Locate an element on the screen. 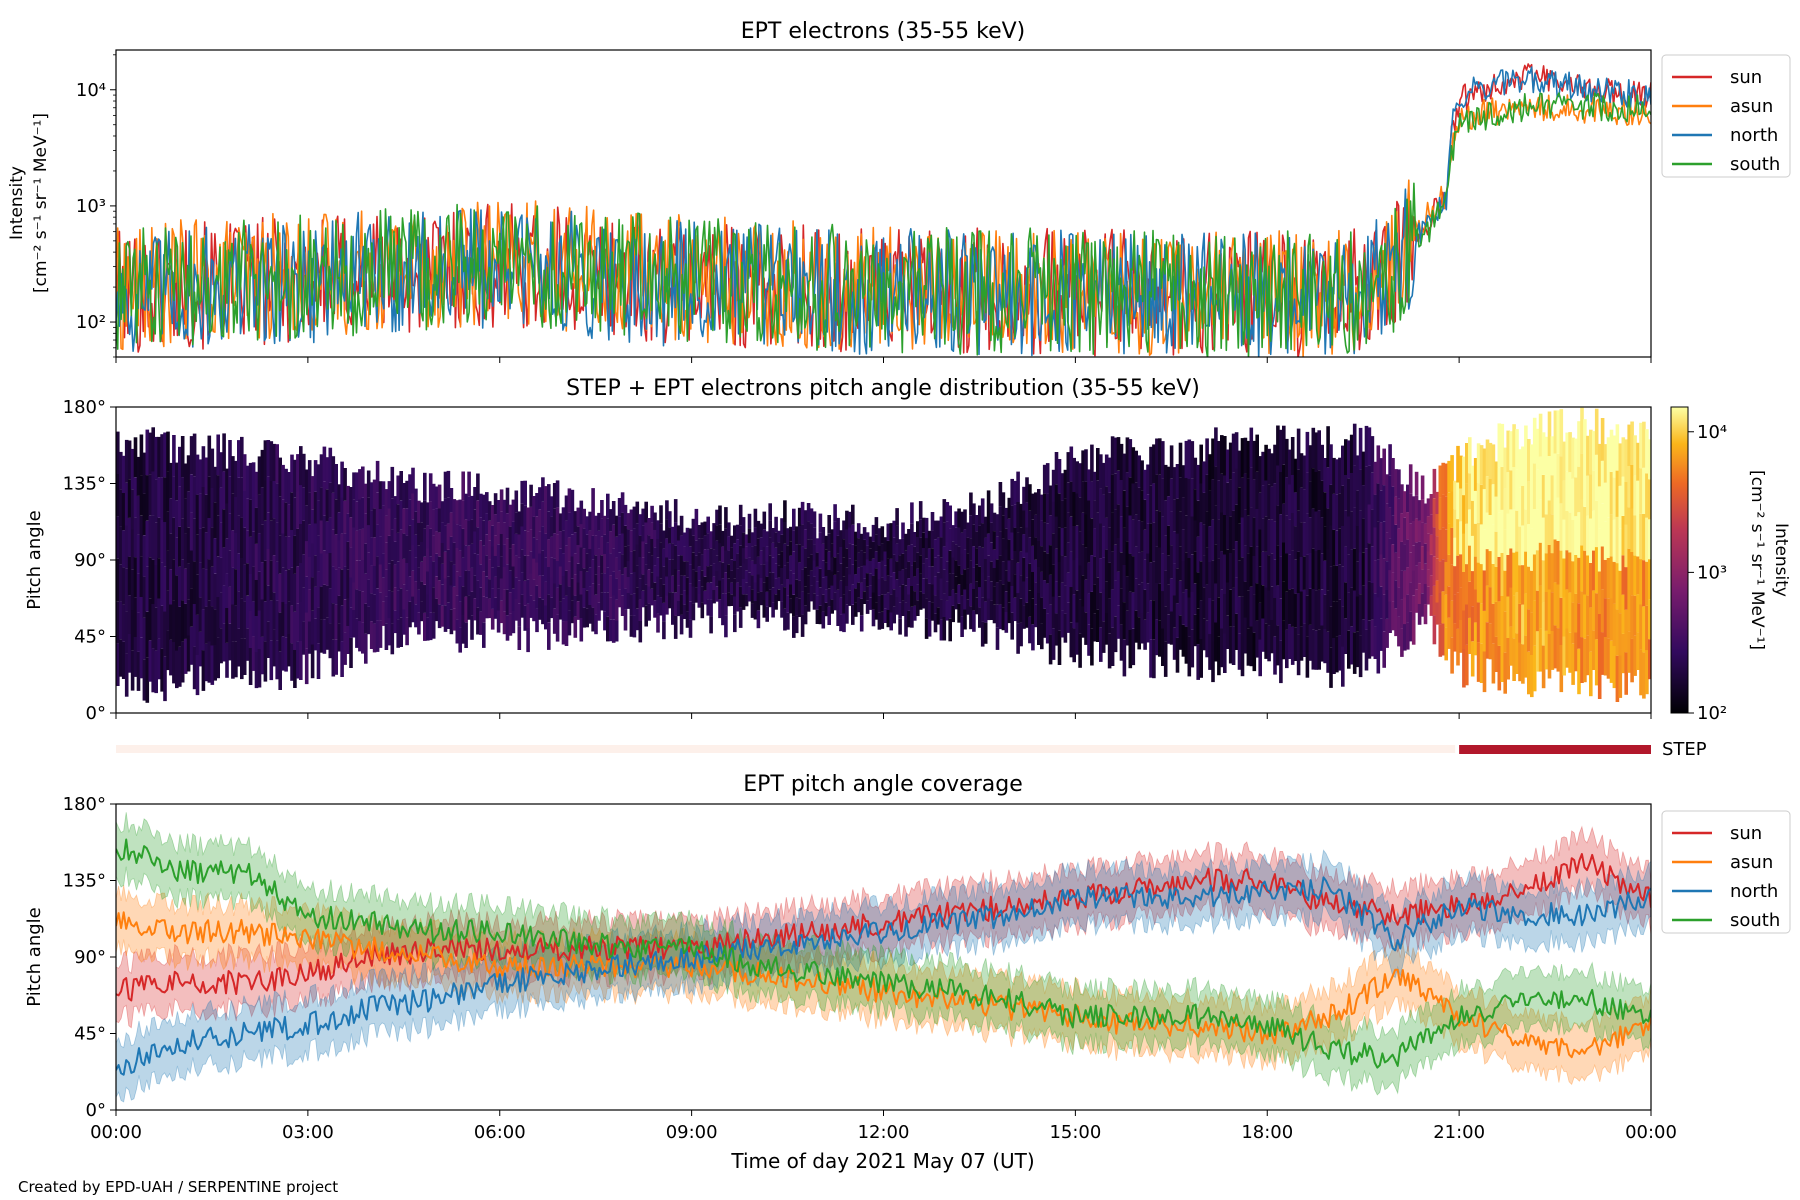 Image resolution: width=1800 pixels, height=1200 pixels. panel1-x-ticks is located at coordinates (883, 360).